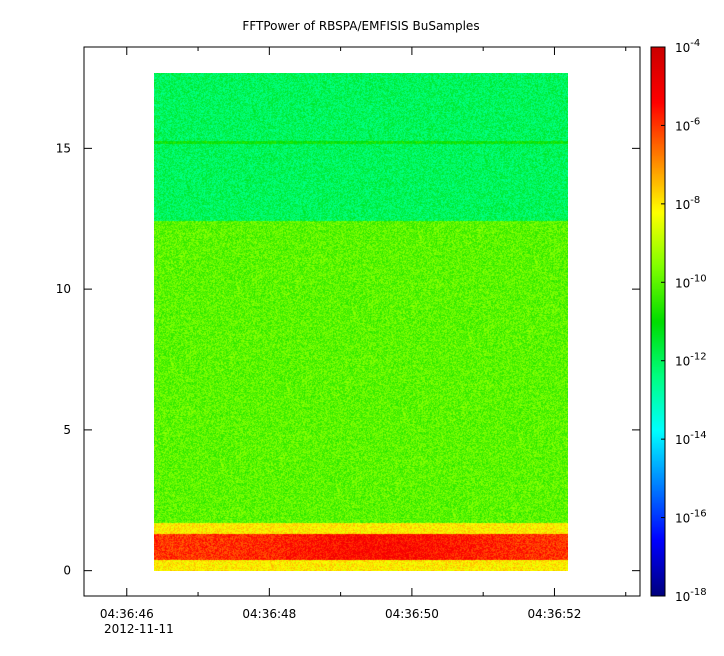 The width and height of the screenshot is (724, 656). Describe the element at coordinates (269, 614) in the screenshot. I see `x-tick-label: 04:36:48` at that location.